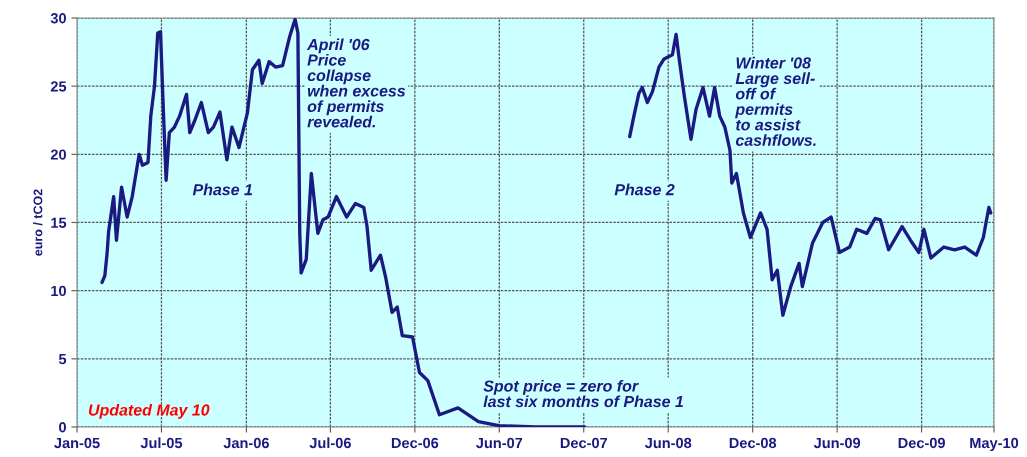 The height and width of the screenshot is (457, 1027). Describe the element at coordinates (149, 411) in the screenshot. I see `annotation: Updated May 10` at that location.